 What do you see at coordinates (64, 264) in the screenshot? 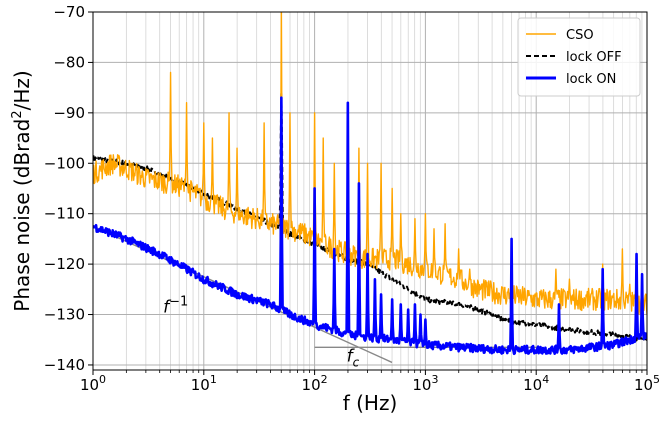
I see `y-tick-label: −120` at bounding box center [64, 264].